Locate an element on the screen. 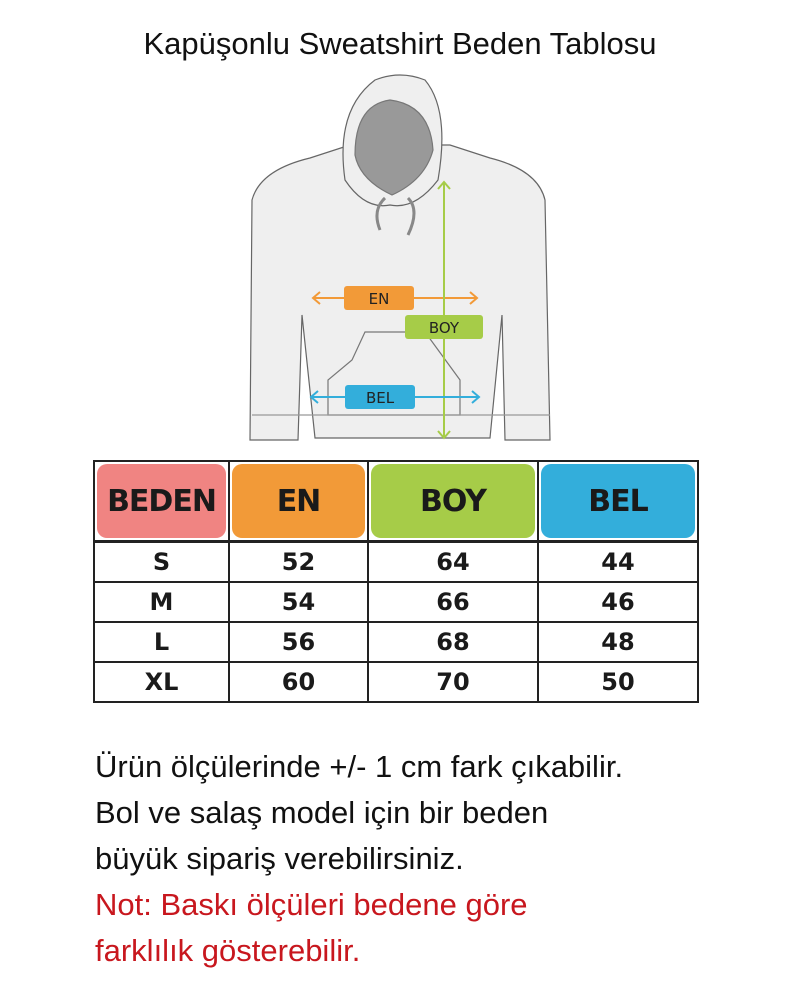 This screenshot has width=800, height=1000. cell-en: 56 is located at coordinates (298, 642).